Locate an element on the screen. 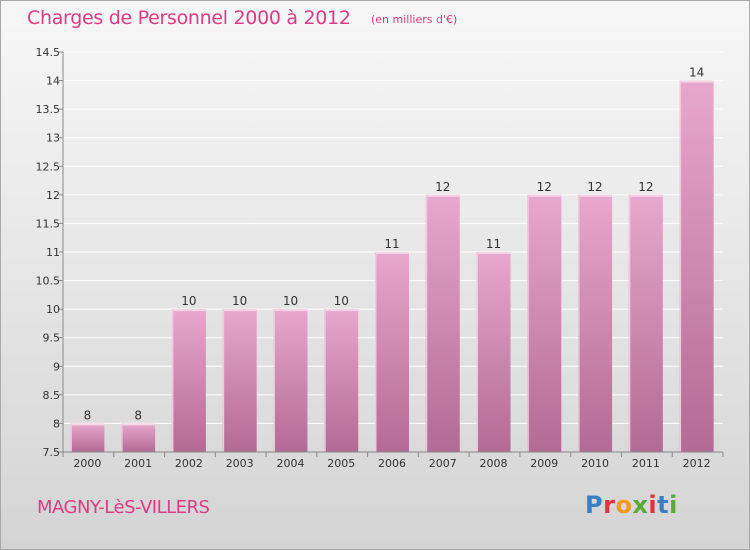 The width and height of the screenshot is (750, 550). x-tick-label: 2006 is located at coordinates (392, 463).